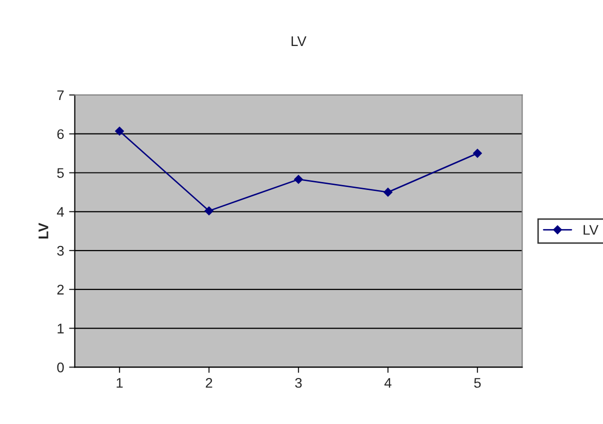 This screenshot has width=603, height=424. Describe the element at coordinates (60, 95) in the screenshot. I see `y-tick-label: 7` at that location.